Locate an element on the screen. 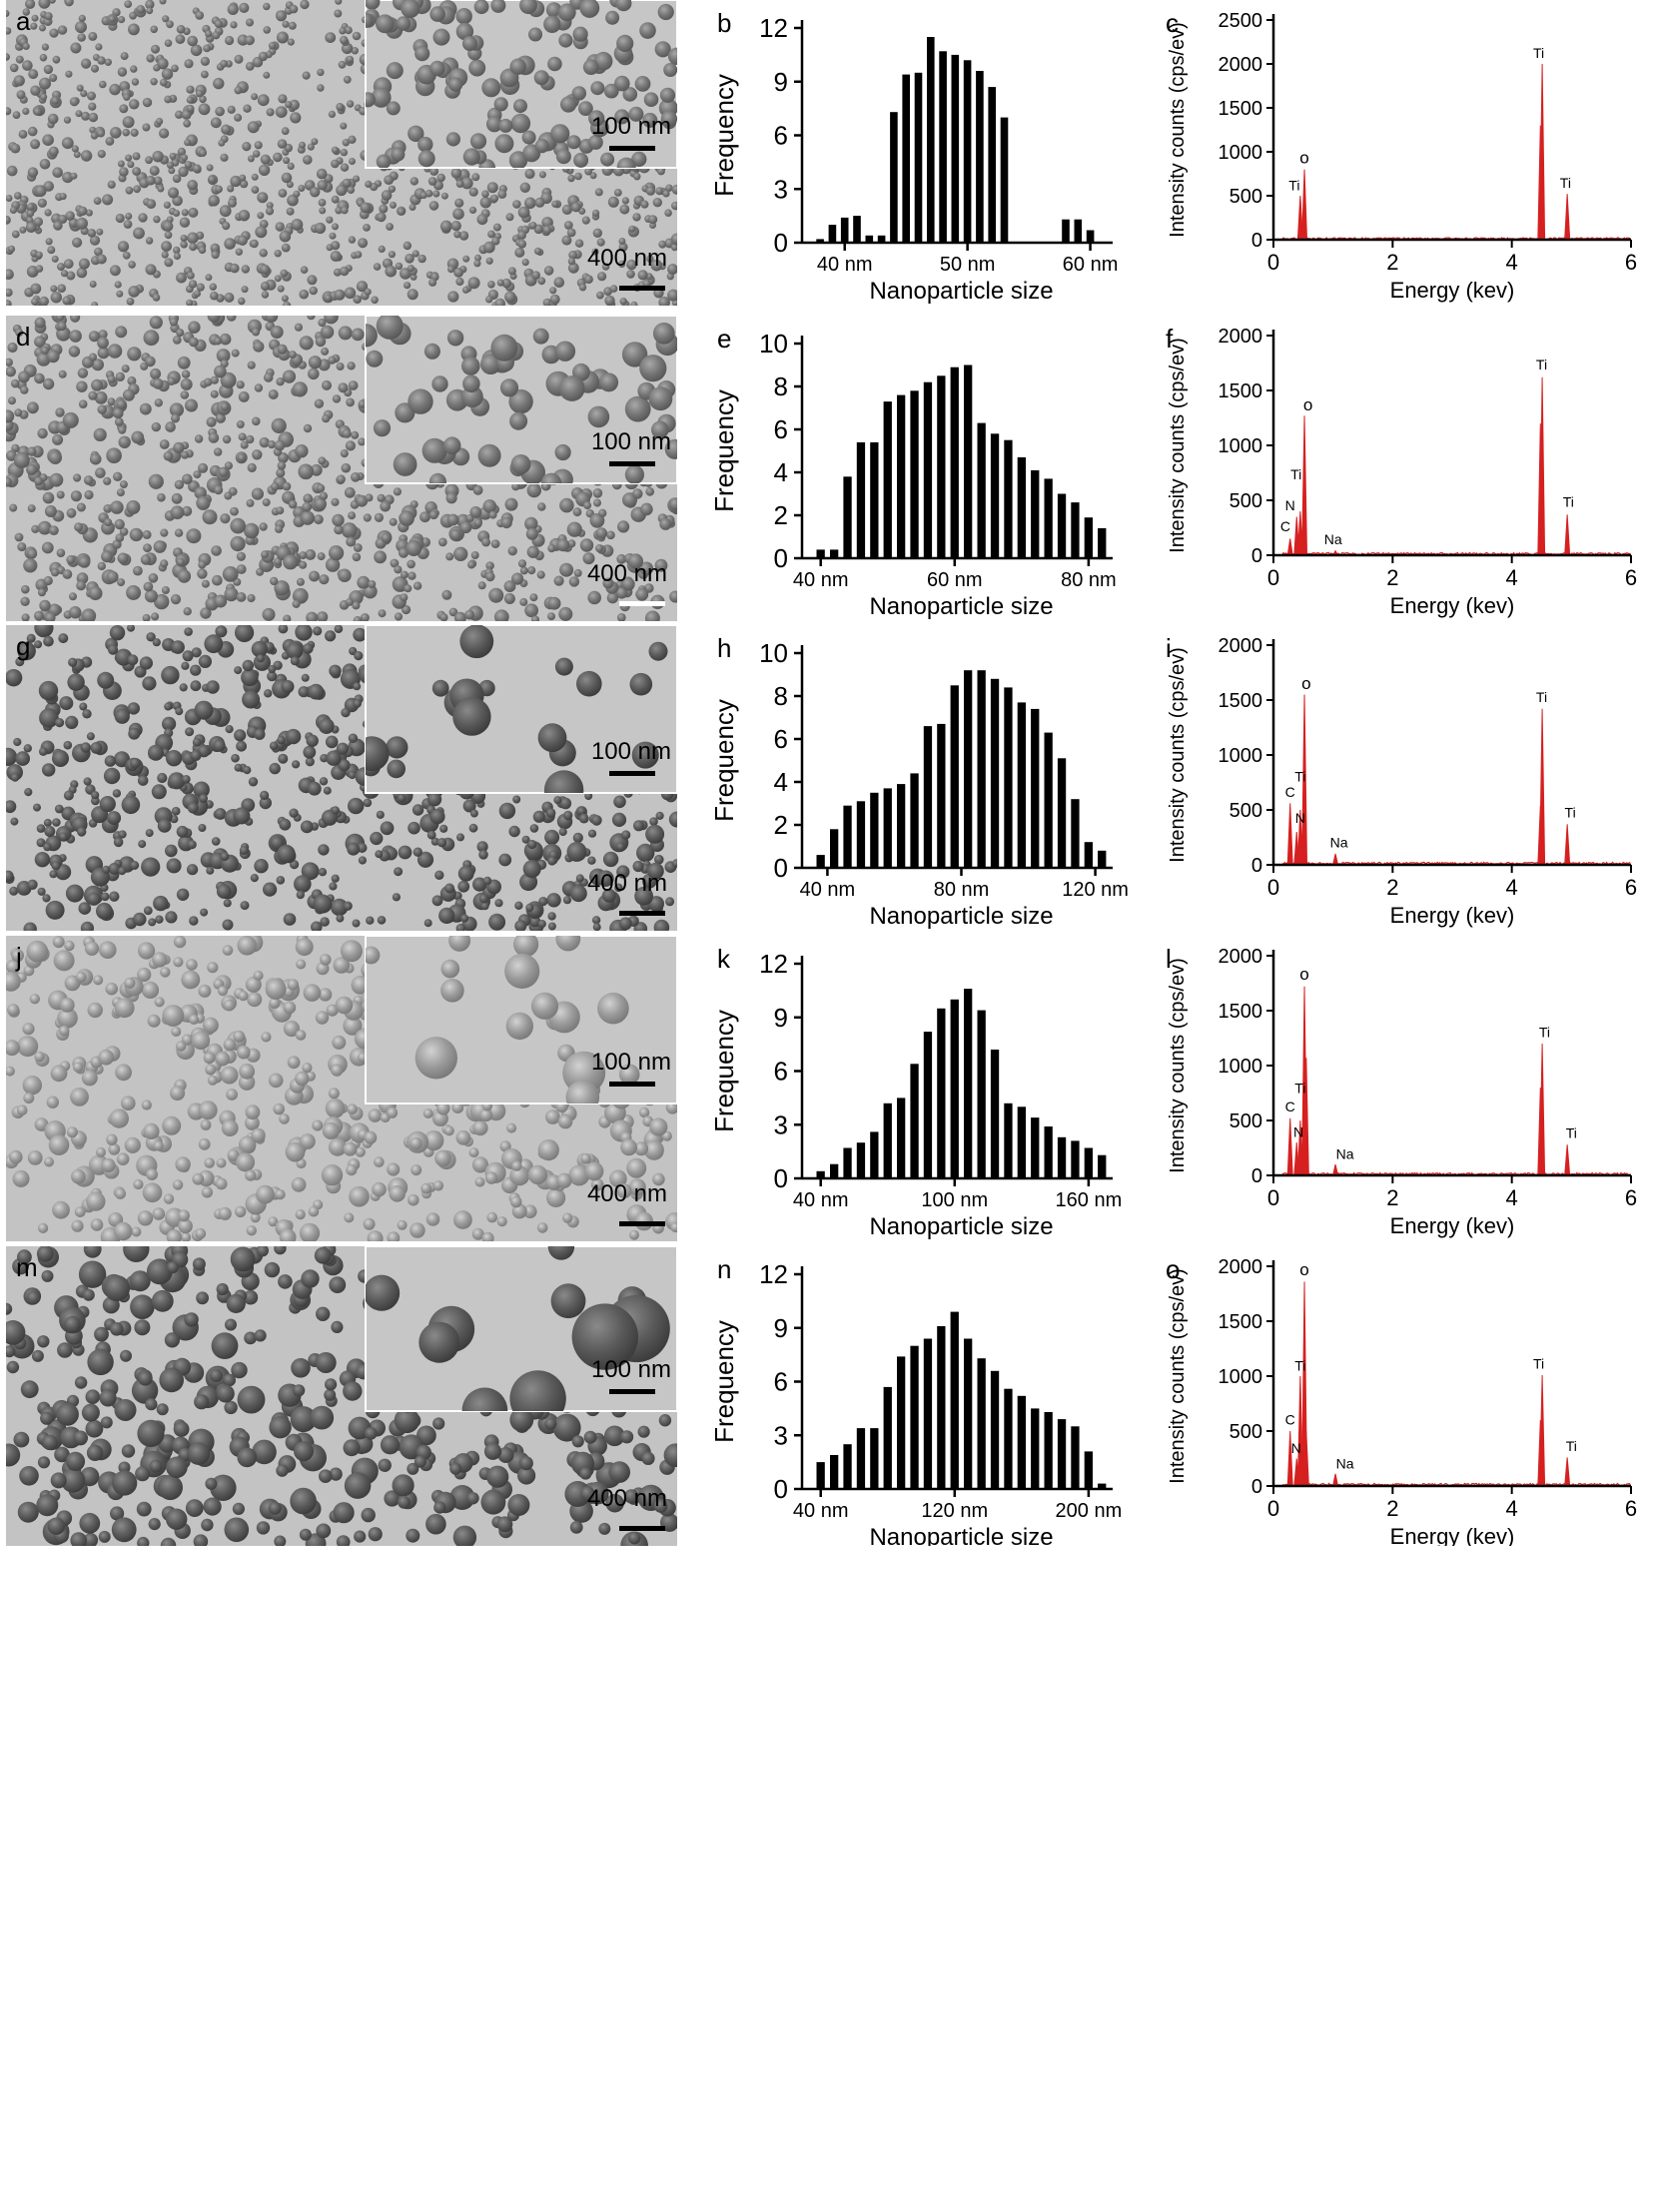 This screenshot has height=2212, width=1653. y-axis-label: Intensity counts (cps/ev) is located at coordinates (1178, 1376).